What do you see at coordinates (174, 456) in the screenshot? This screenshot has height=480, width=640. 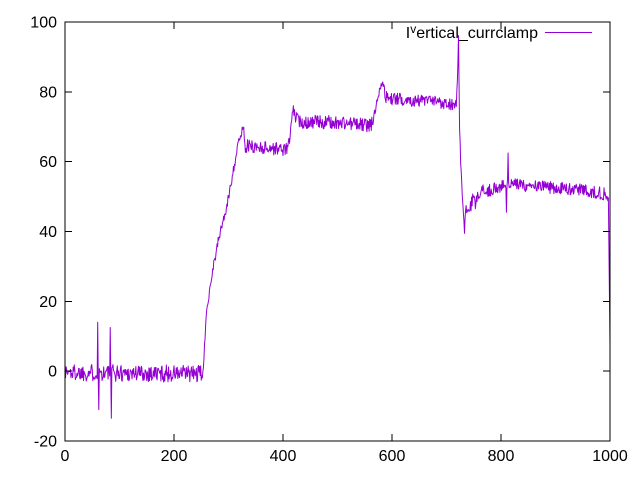 I see `x-tick-label: 200` at bounding box center [174, 456].